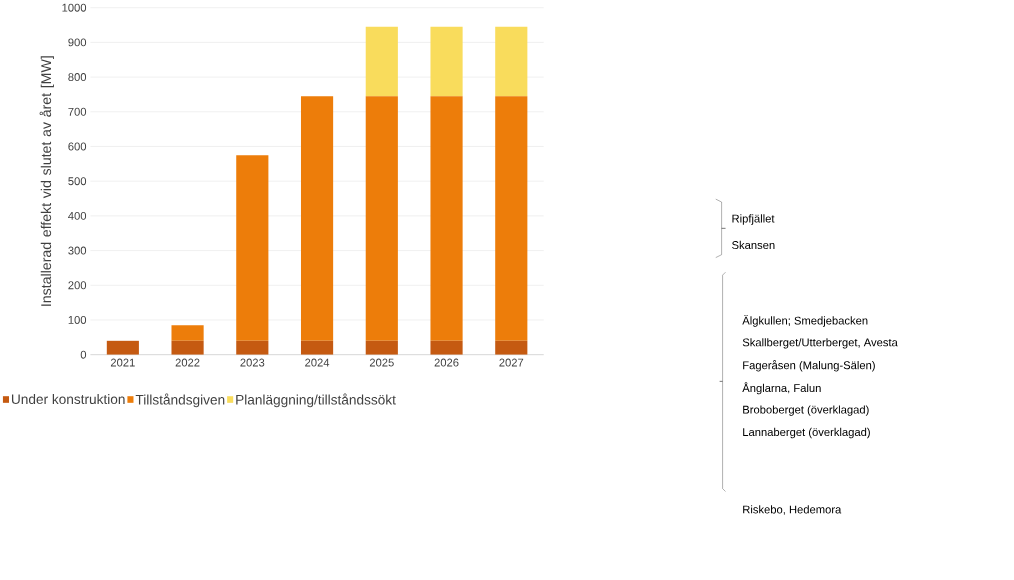  Describe the element at coordinates (381, 362) in the screenshot. I see `x-tick-label: 2025` at that location.